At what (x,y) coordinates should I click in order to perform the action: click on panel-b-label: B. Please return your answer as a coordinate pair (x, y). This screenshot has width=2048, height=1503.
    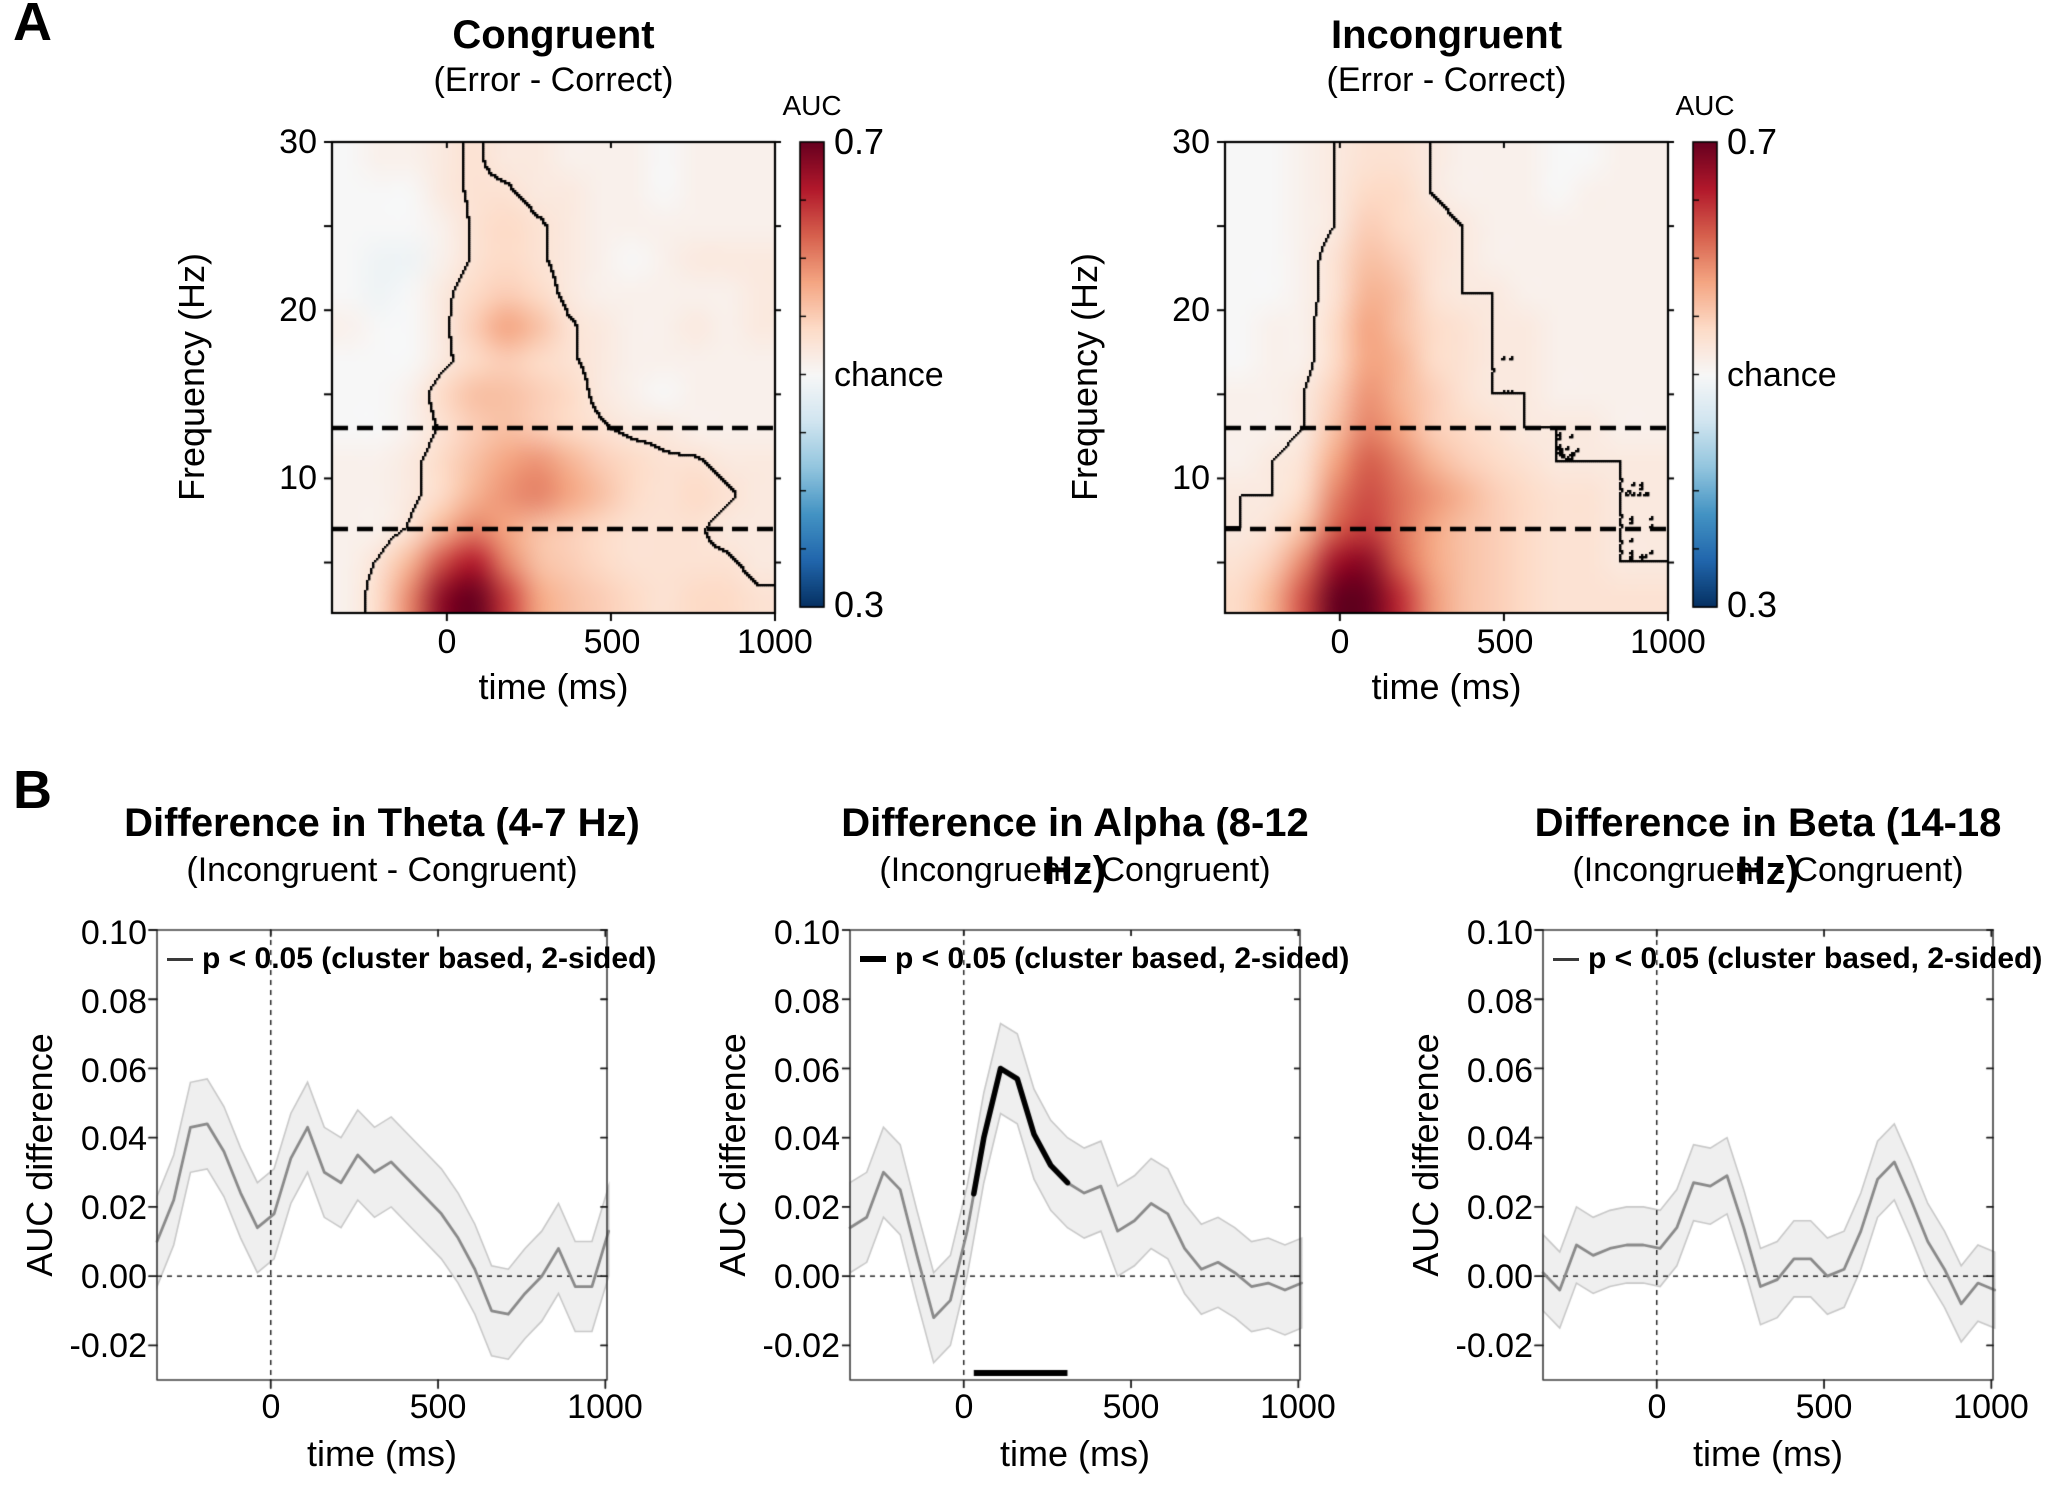
    Looking at the image, I should click on (32, 790).